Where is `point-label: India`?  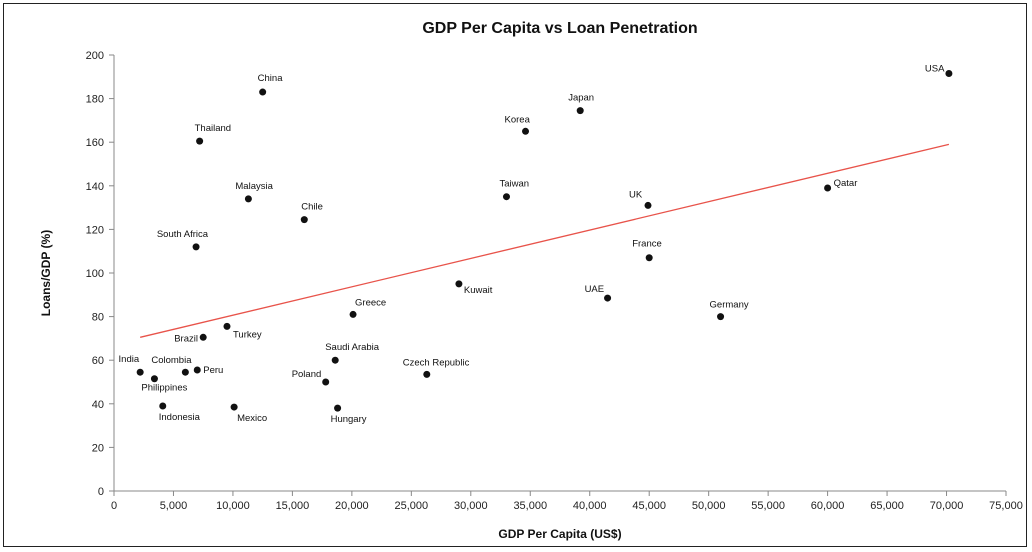 point-label: India is located at coordinates (129, 359).